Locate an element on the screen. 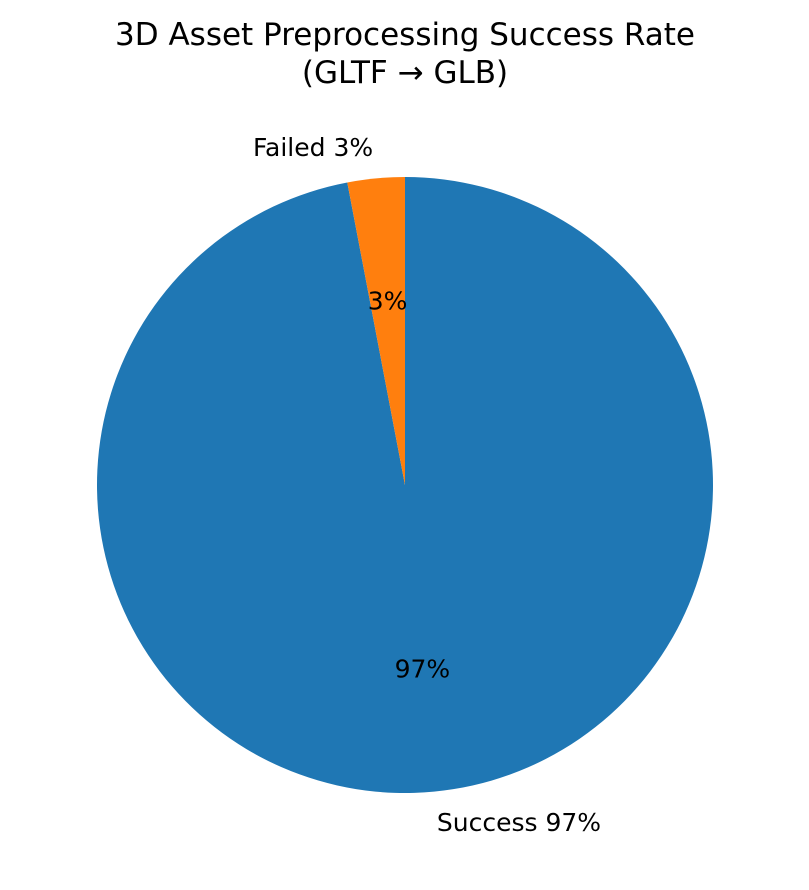  pie-slice-failed is located at coordinates (376, 331).